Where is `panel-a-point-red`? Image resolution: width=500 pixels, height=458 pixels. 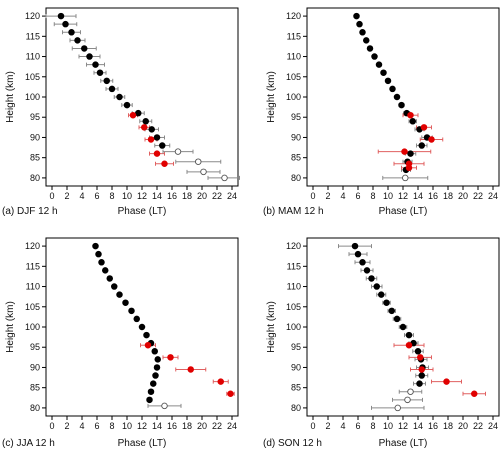
panel-a-point-red is located at coordinates (151, 139).